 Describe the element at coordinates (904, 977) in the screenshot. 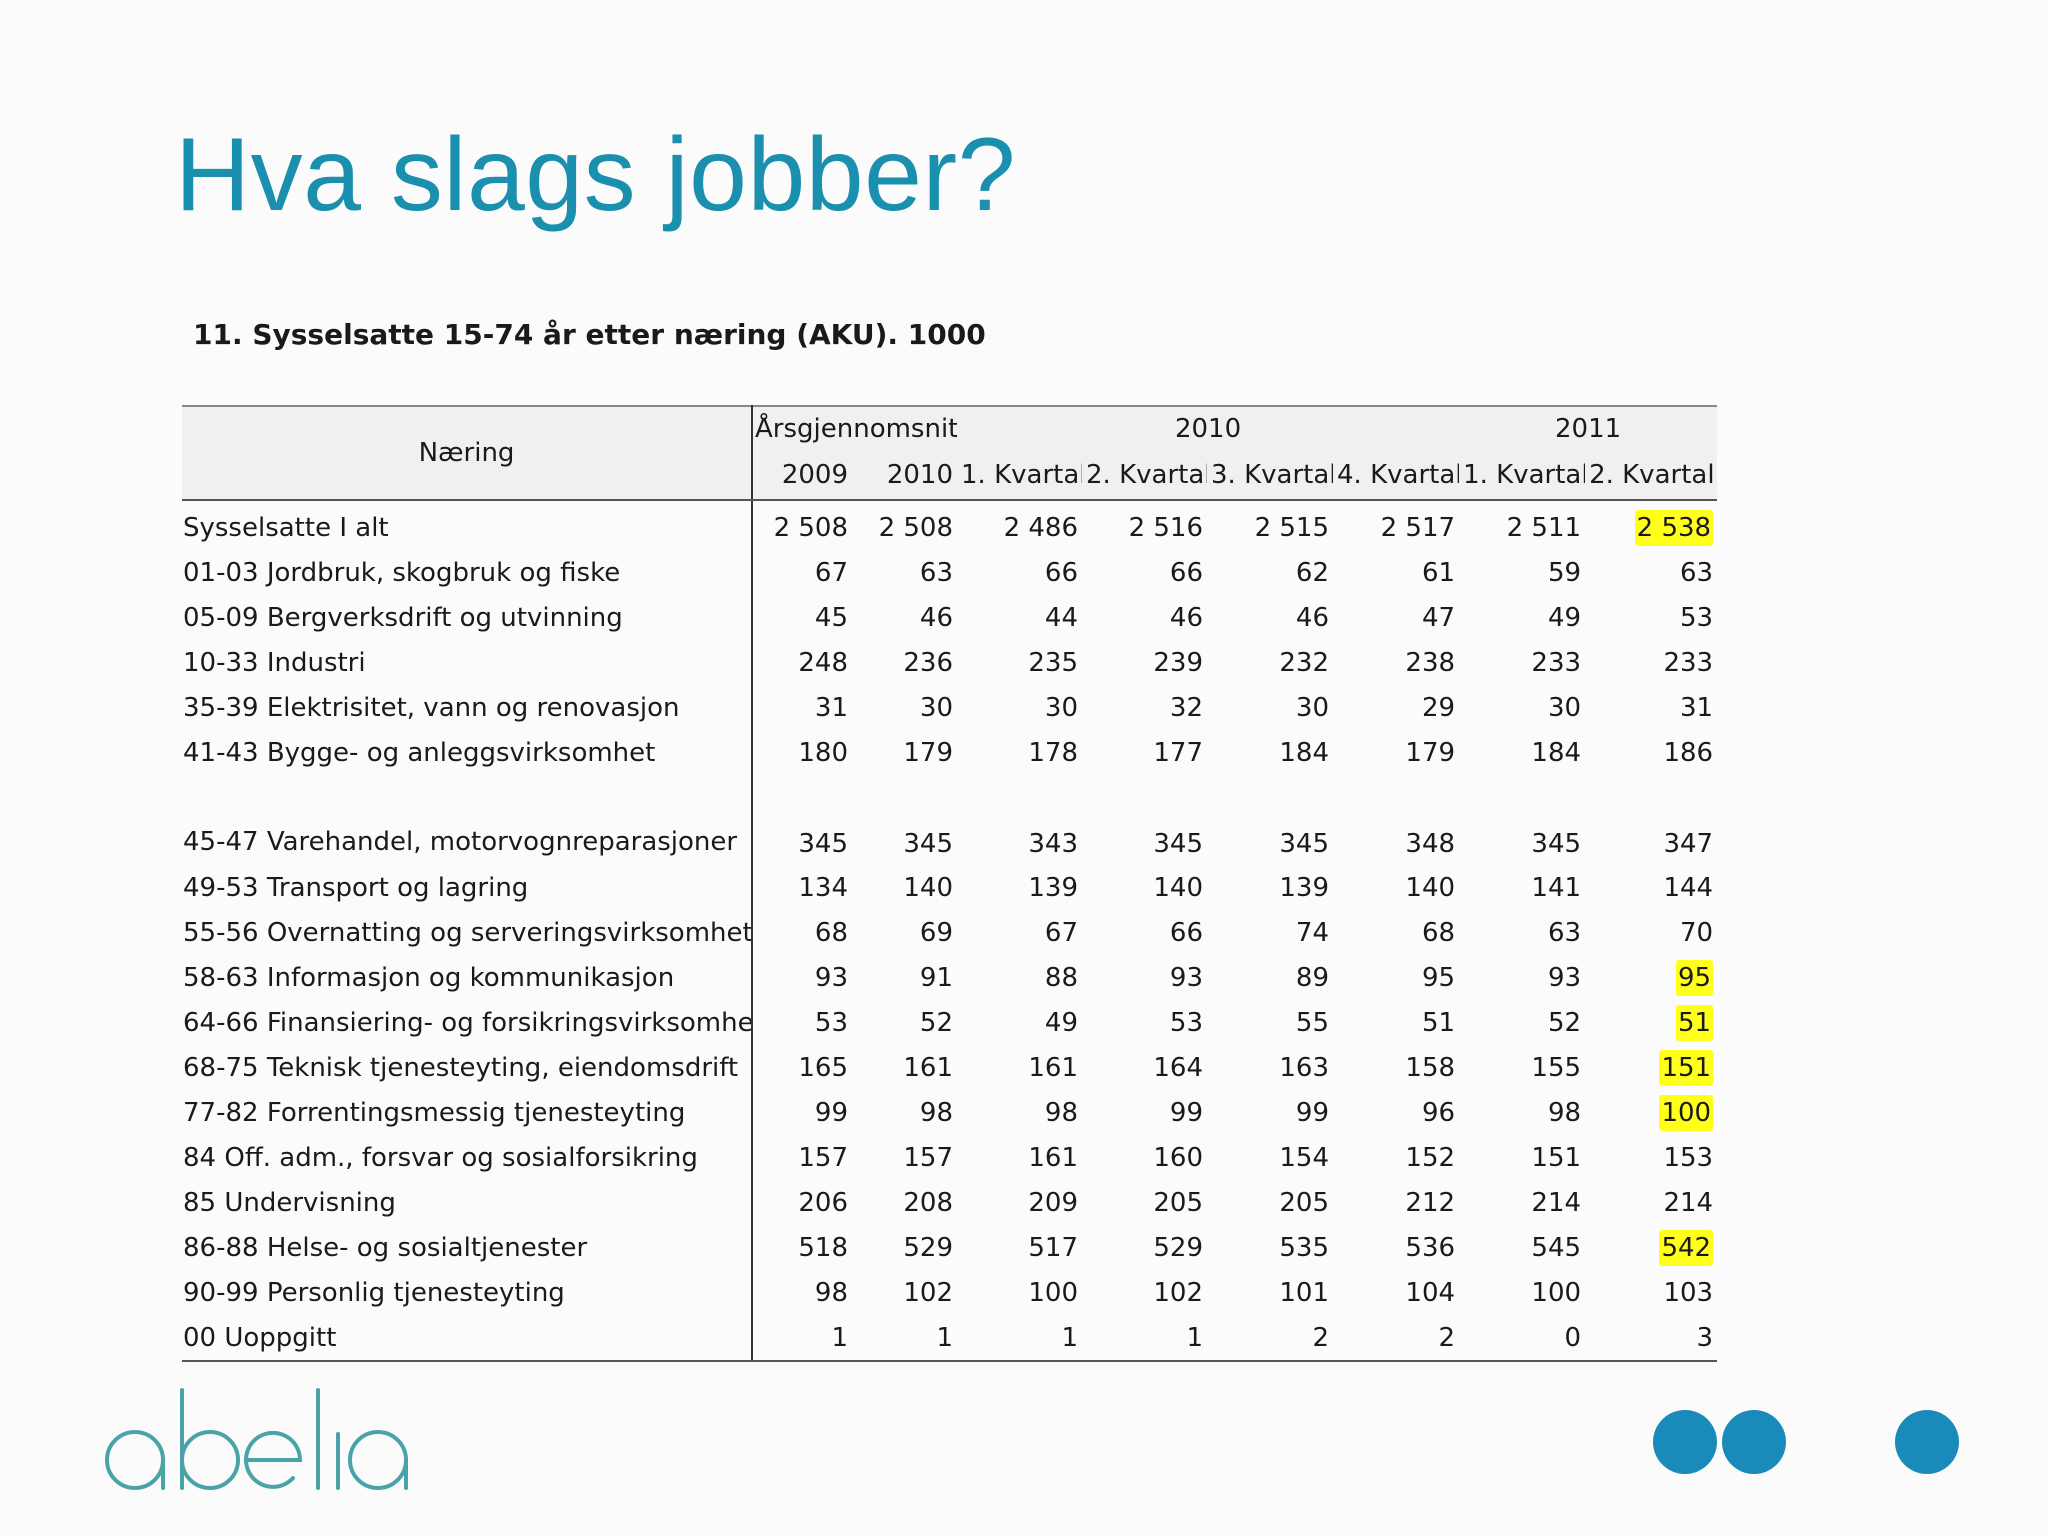

I see `cell-value: 91` at that location.